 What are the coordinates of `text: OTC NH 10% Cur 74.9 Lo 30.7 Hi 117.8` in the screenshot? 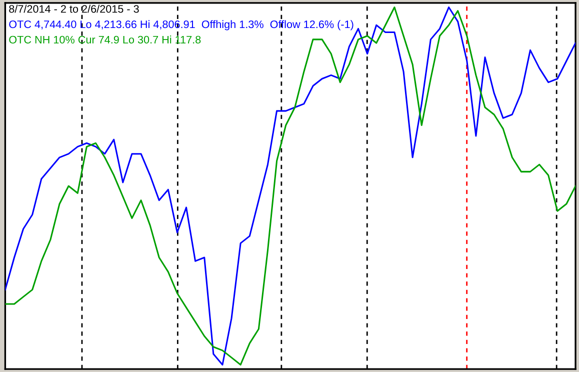 It's located at (105, 40).